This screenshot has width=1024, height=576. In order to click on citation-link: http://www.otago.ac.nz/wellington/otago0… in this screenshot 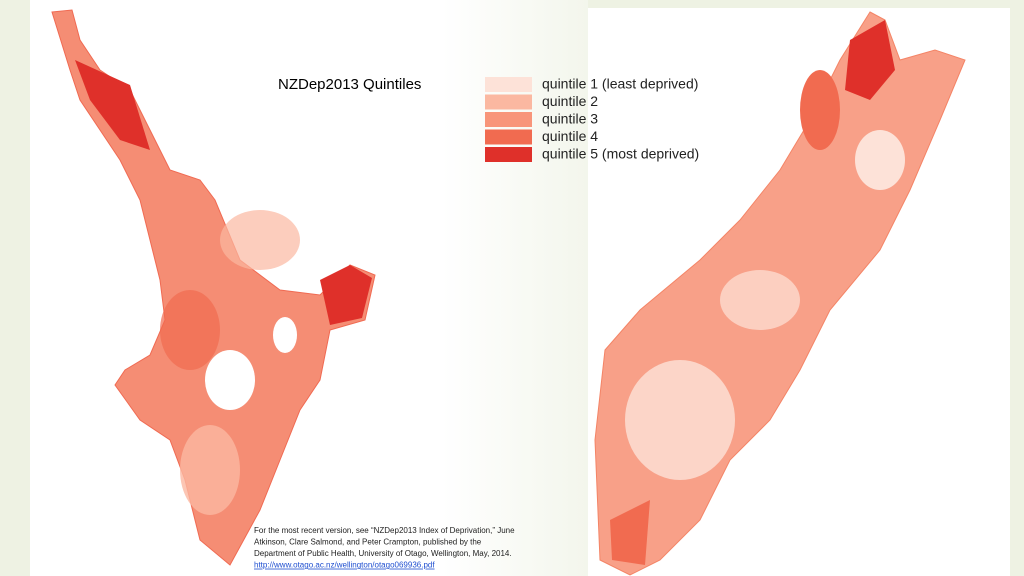, I will do `click(344, 565)`.